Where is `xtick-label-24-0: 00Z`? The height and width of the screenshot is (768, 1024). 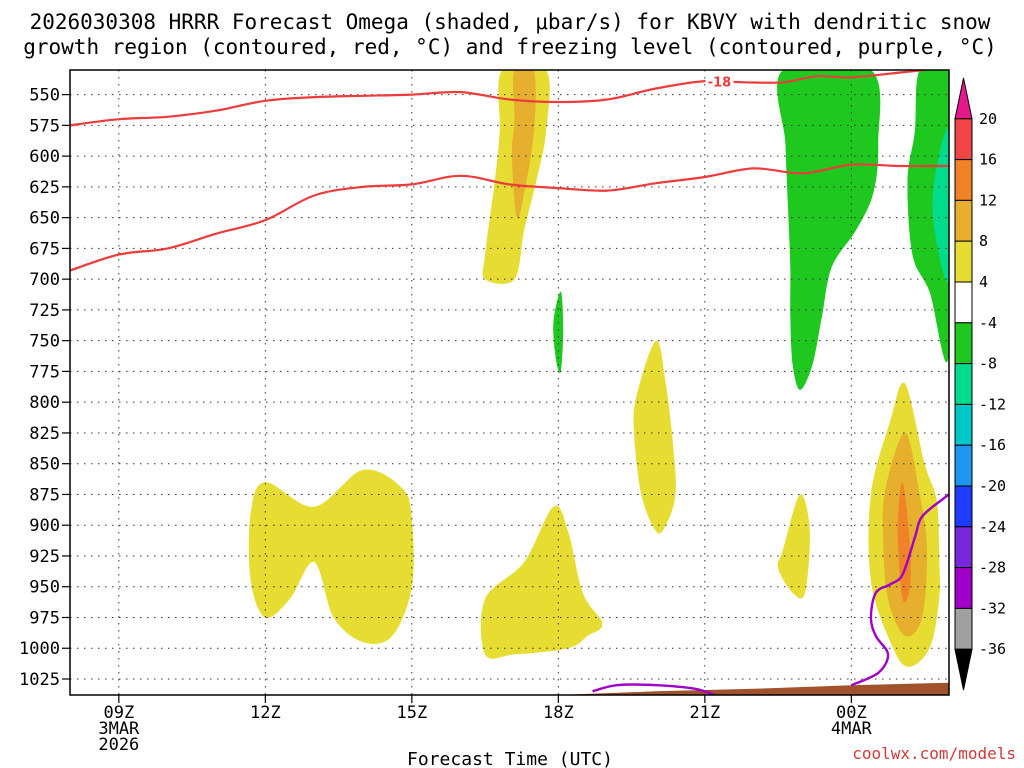
xtick-label-24-0: 00Z is located at coordinates (851, 713).